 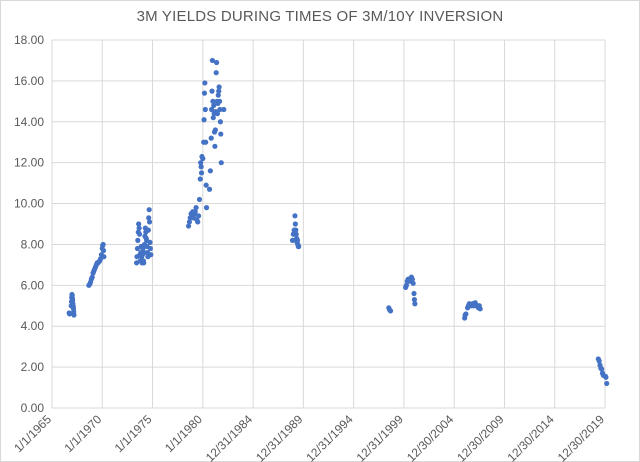 I want to click on x-tick-label: 1/1/1965, so click(x=32, y=433).